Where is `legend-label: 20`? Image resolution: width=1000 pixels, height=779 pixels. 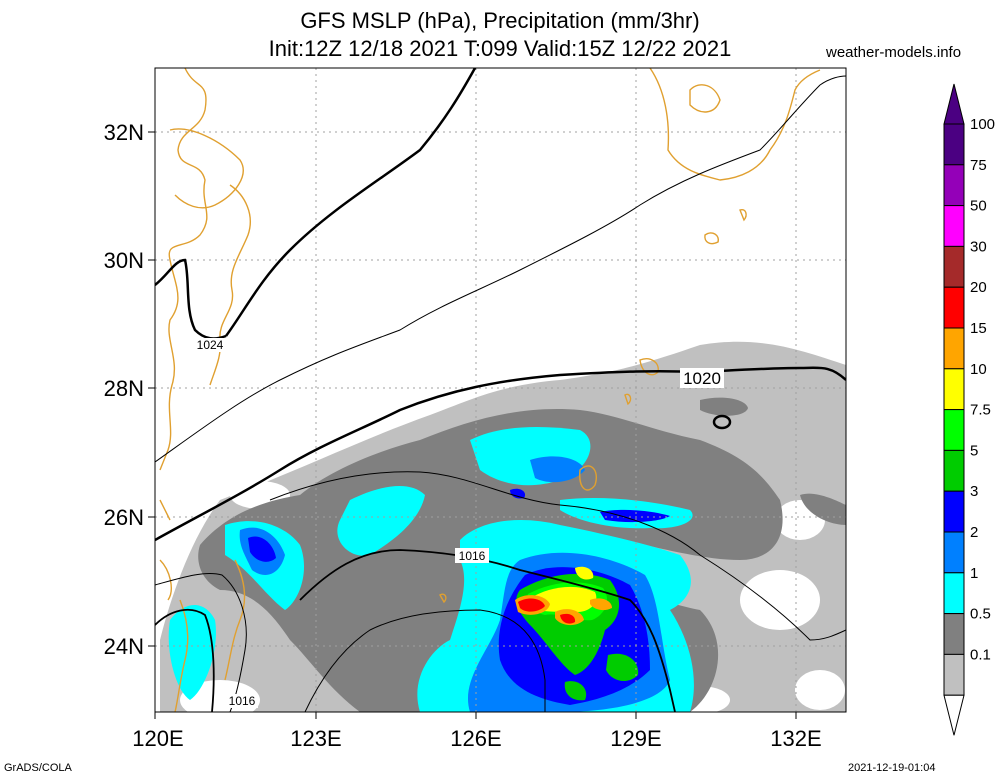
legend-label: 20 is located at coordinates (978, 287).